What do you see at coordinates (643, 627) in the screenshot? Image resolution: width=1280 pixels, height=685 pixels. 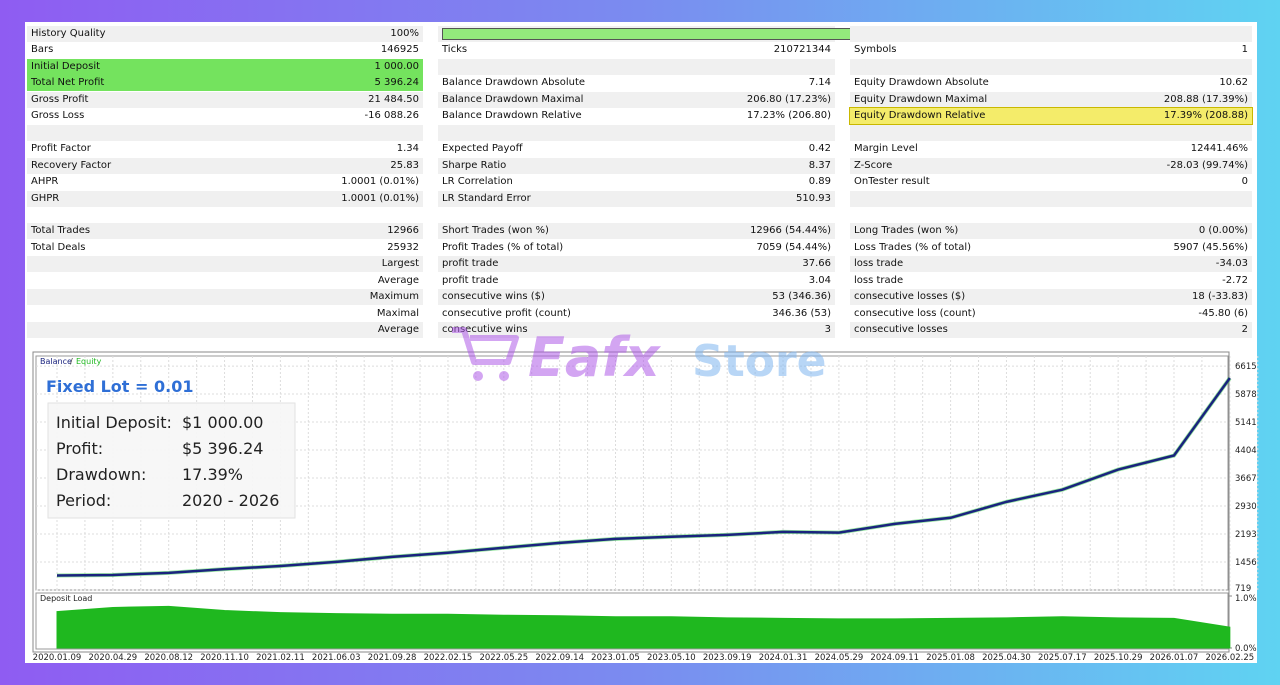 I see `deposit-load-area` at bounding box center [643, 627].